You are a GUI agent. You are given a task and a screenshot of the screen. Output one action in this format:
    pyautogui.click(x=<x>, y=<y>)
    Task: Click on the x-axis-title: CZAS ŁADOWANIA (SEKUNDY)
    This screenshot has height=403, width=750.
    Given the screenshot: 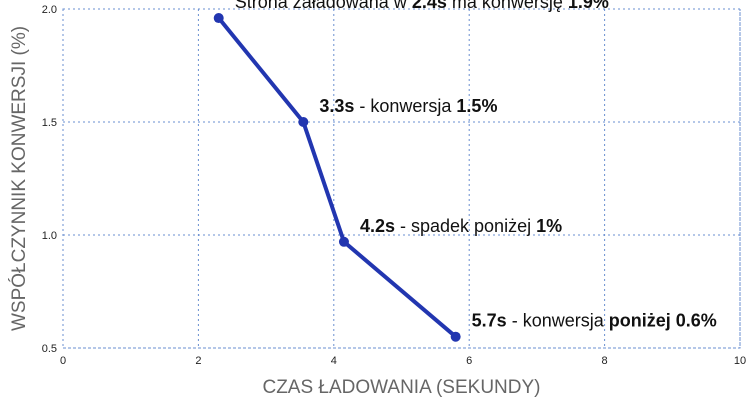 What is the action you would take?
    pyautogui.click(x=401, y=387)
    